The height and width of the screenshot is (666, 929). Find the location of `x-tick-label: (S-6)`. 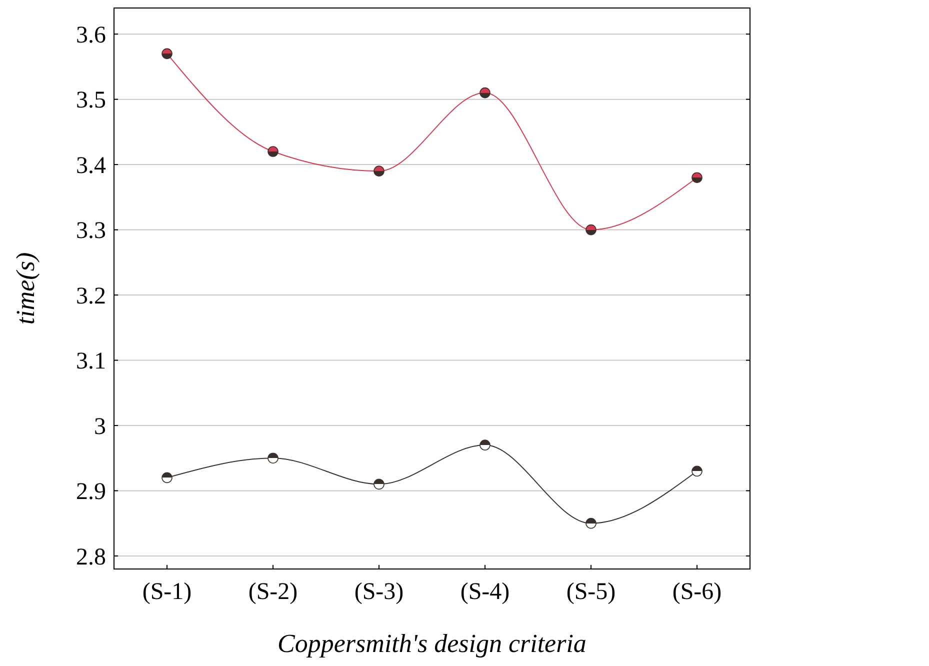

x-tick-label: (S-6) is located at coordinates (697, 592).